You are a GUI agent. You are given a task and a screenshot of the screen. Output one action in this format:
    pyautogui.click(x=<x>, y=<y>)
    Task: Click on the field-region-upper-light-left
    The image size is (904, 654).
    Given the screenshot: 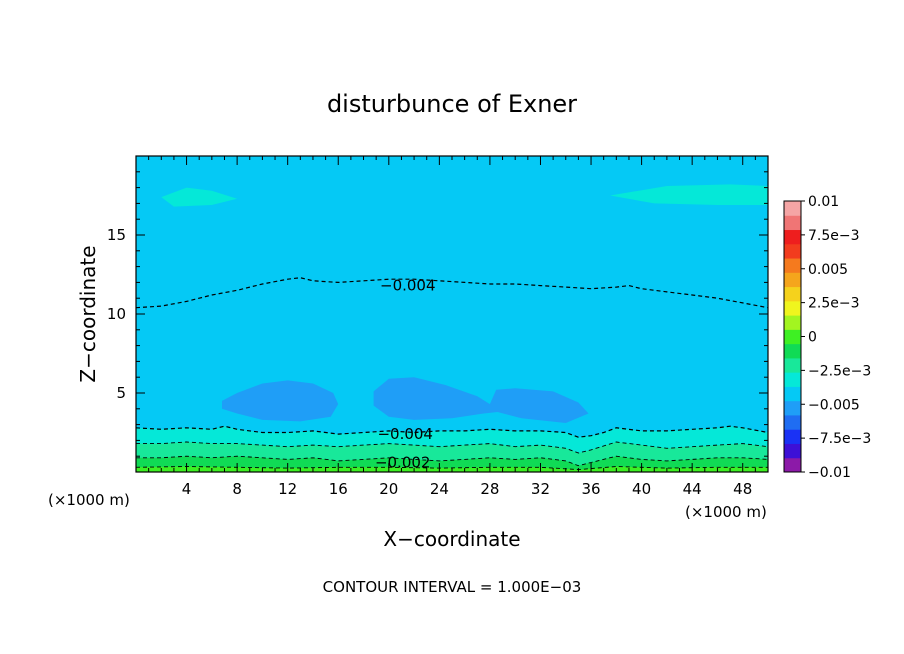 What is the action you would take?
    pyautogui.click(x=199, y=197)
    